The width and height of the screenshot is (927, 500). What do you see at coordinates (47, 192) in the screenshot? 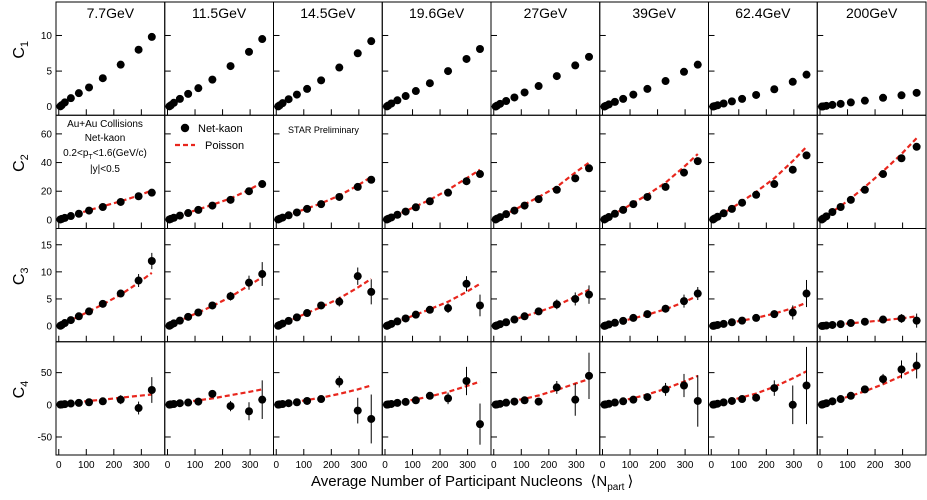
I see `y-tick-label: 20` at bounding box center [47, 192].